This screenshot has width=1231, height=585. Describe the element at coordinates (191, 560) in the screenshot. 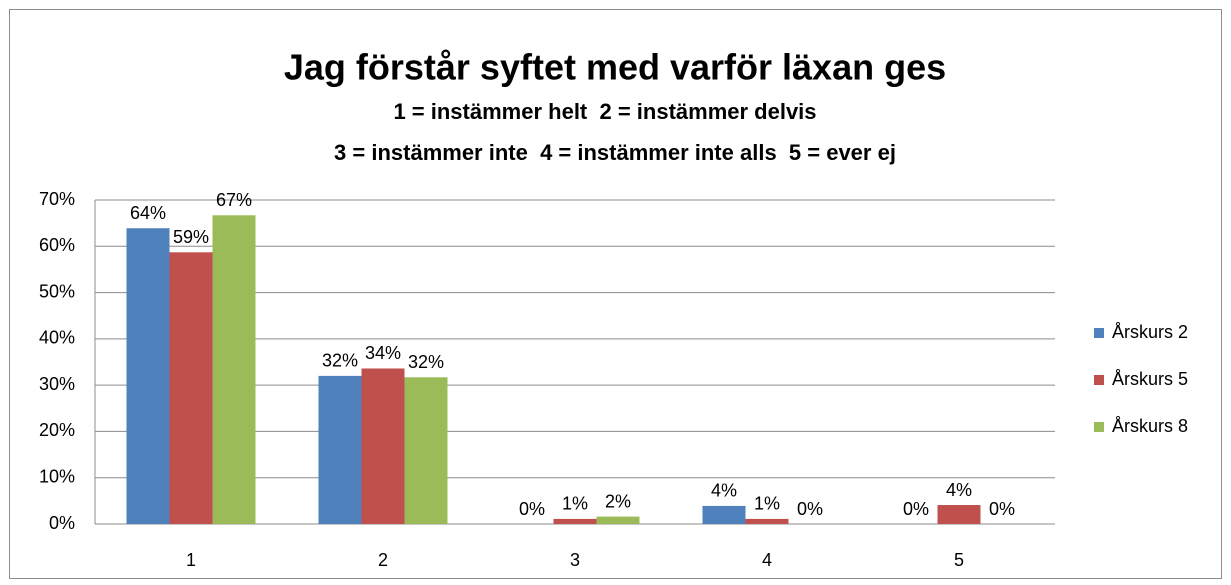

I see `x-tick-label: 1` at that location.